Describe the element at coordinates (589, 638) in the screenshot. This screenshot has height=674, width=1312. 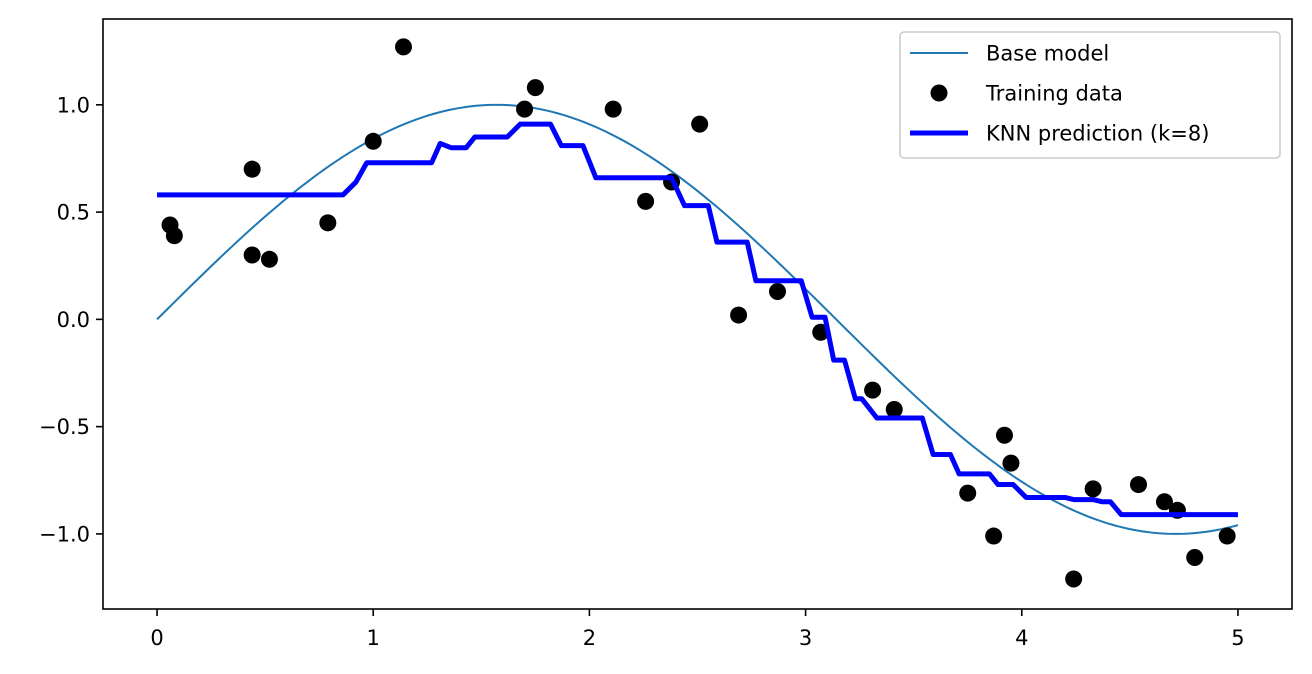
I see `x-tick-label-2: 2` at that location.